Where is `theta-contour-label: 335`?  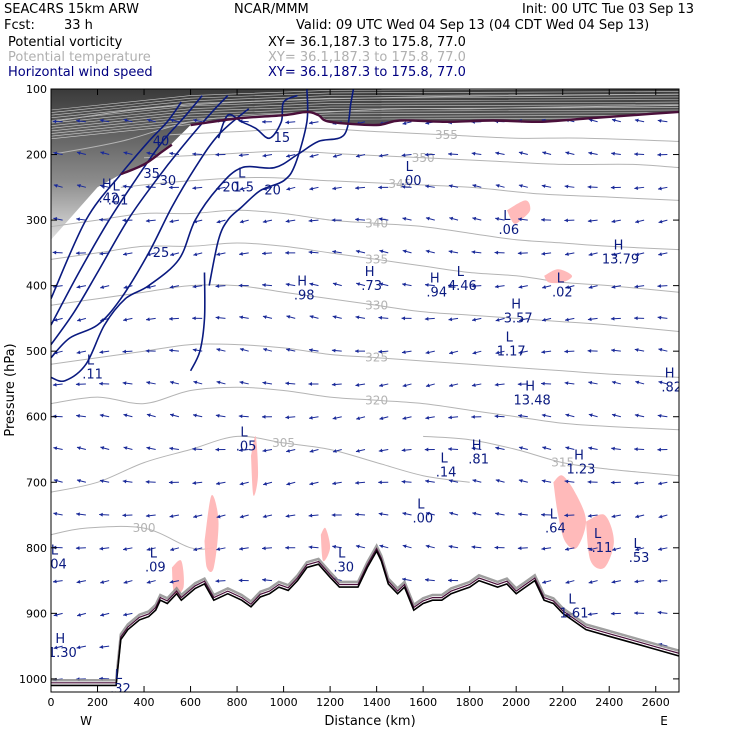 theta-contour-label: 335 is located at coordinates (376, 259).